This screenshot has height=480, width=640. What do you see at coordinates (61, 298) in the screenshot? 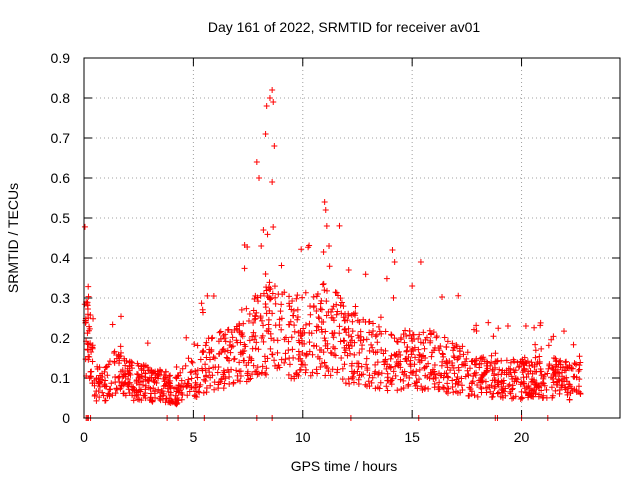
I see `y-tick-label: 0.3` at bounding box center [61, 298].